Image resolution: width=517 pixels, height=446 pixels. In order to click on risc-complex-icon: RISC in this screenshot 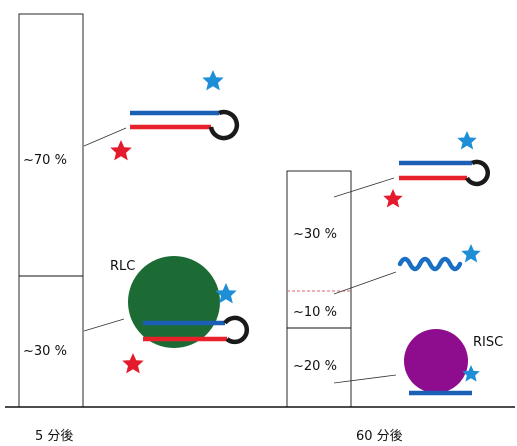, I will do `click(453, 362)`.